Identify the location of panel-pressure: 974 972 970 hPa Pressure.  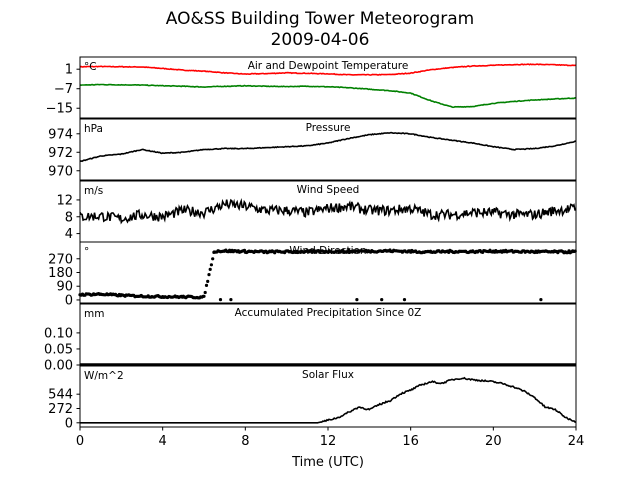
(312, 149).